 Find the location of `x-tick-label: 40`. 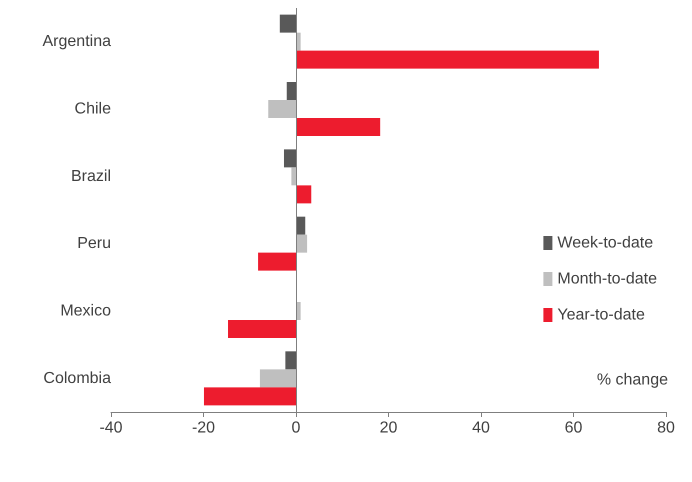

x-tick-label: 40 is located at coordinates (481, 428).